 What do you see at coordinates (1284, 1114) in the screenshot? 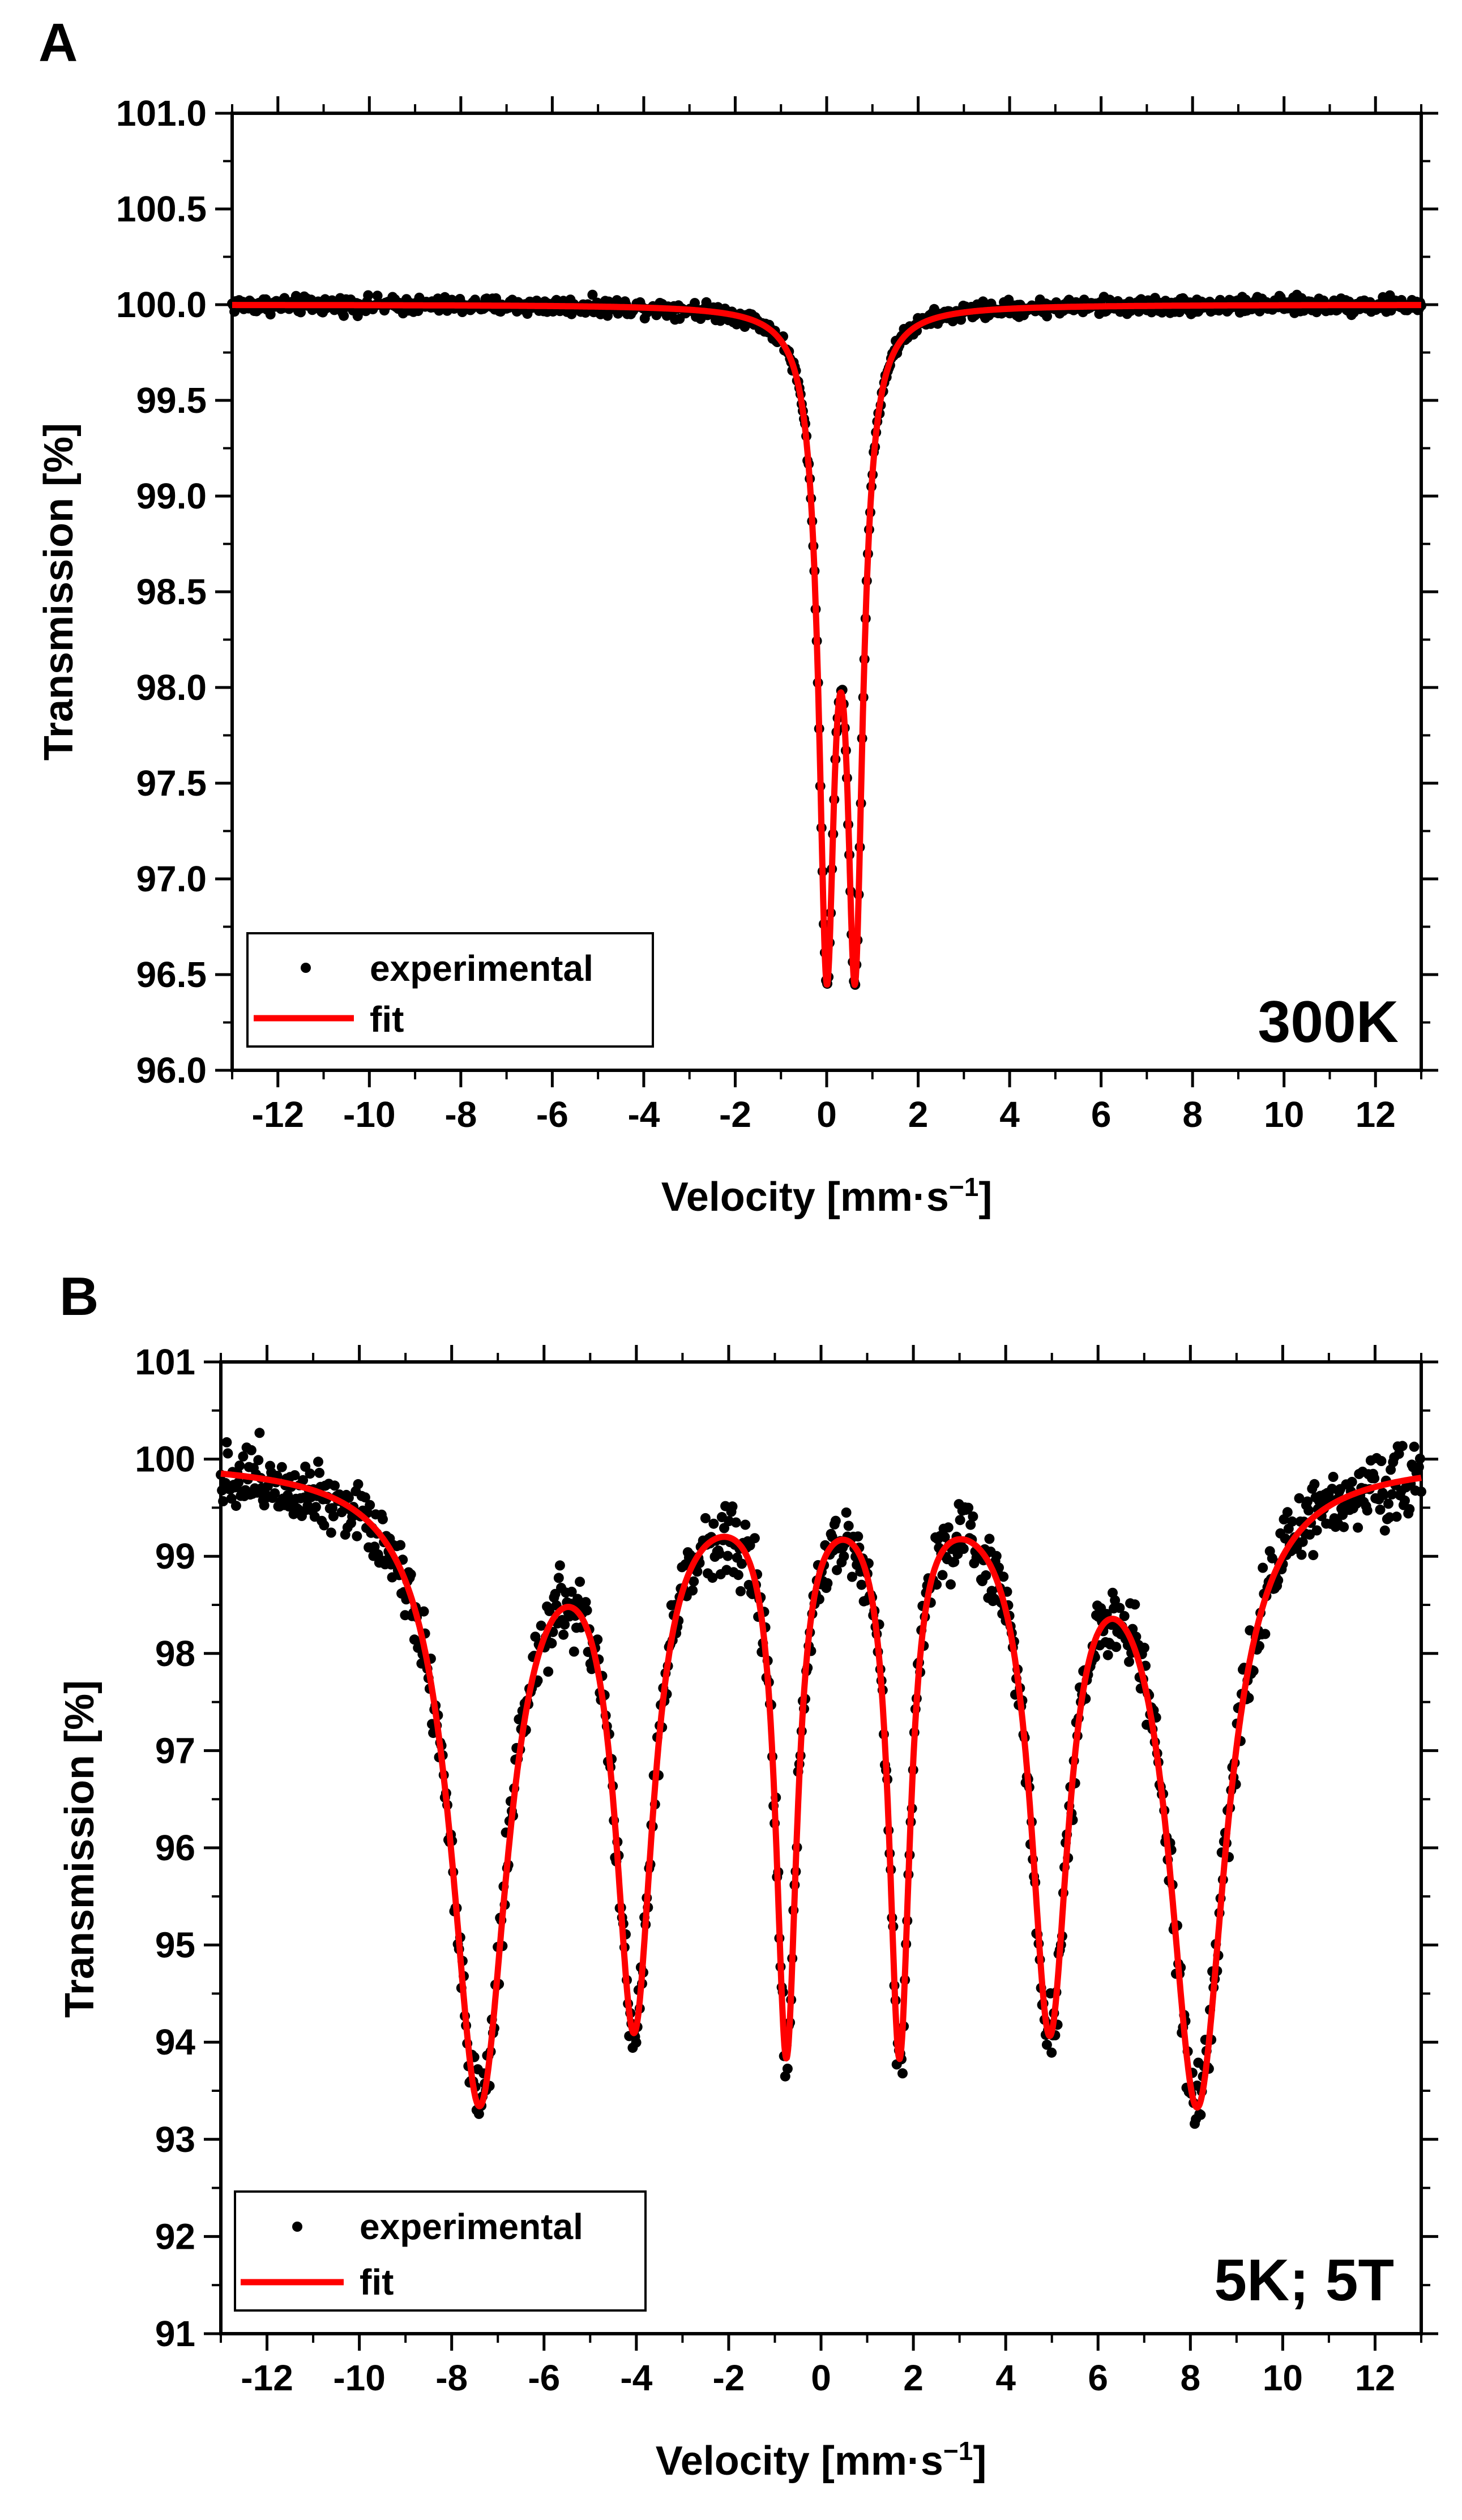
I see `panel-a-x-tick-label: 10` at bounding box center [1284, 1114].